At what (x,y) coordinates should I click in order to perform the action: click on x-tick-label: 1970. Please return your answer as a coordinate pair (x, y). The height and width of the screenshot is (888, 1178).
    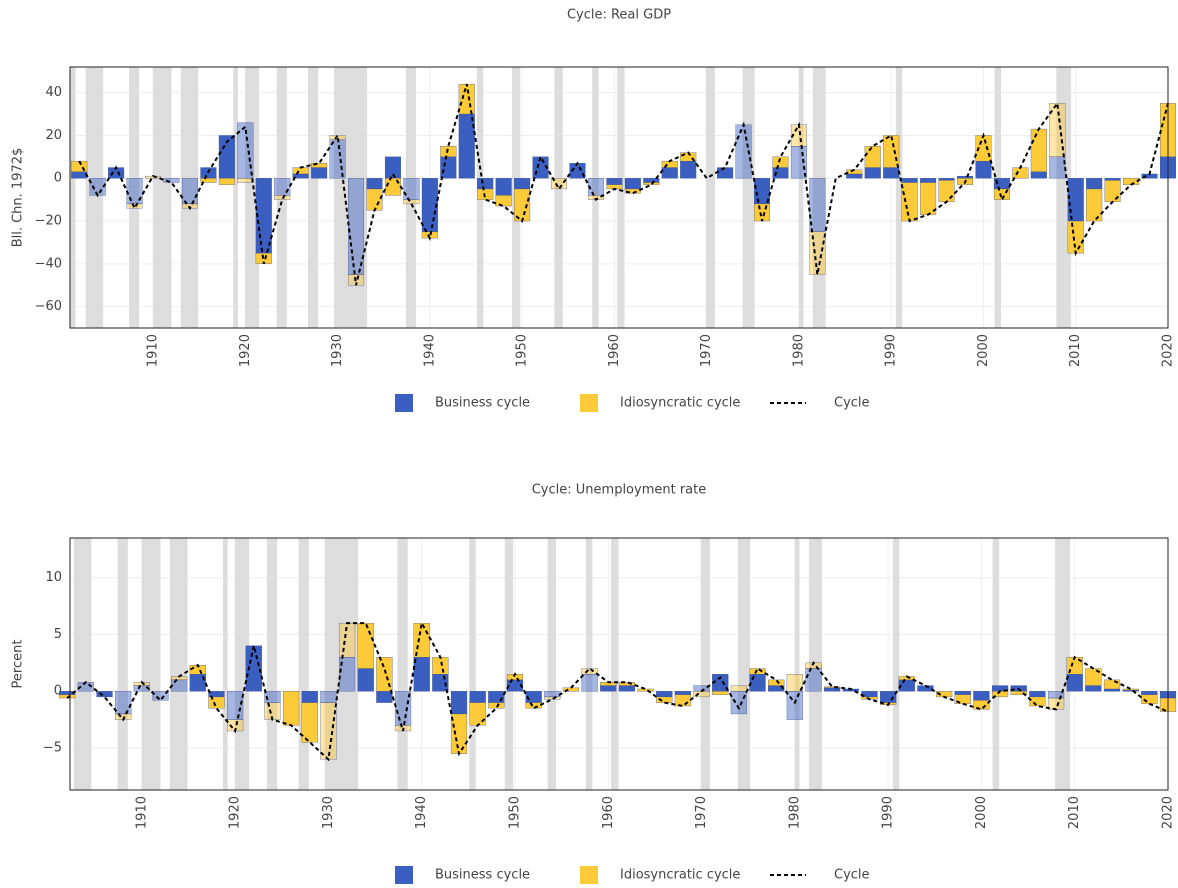
    Looking at the image, I should click on (706, 350).